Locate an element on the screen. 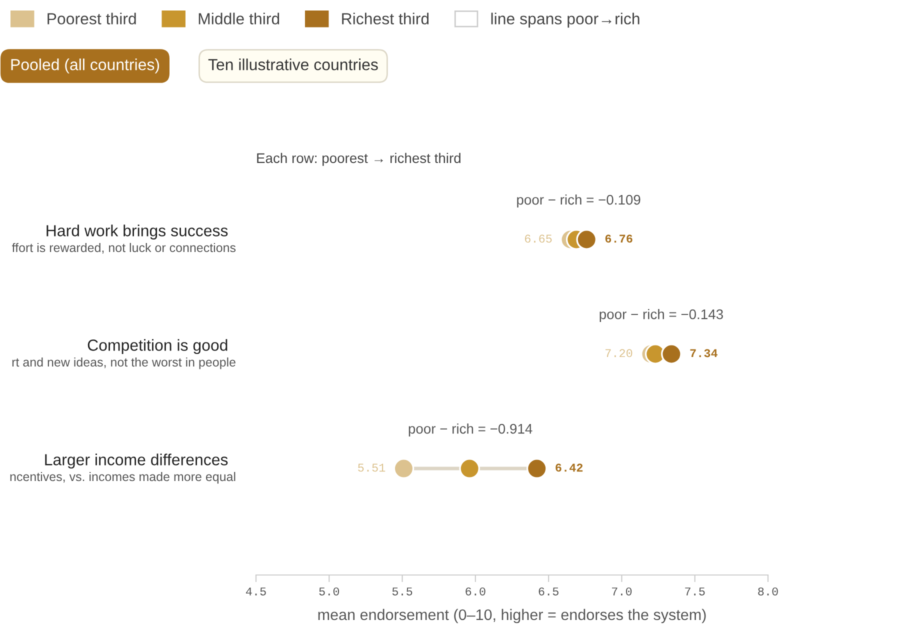  x-tick-label: 6.5 is located at coordinates (548, 591).